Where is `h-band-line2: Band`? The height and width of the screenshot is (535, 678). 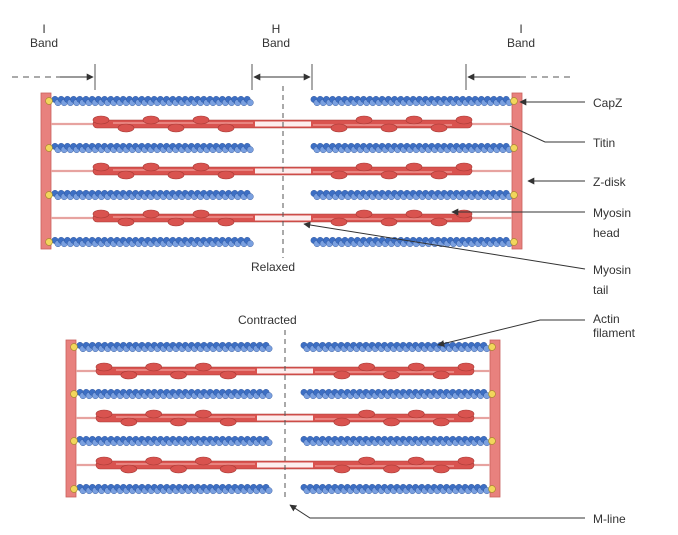
h-band-line2: Band is located at coordinates (276, 43).